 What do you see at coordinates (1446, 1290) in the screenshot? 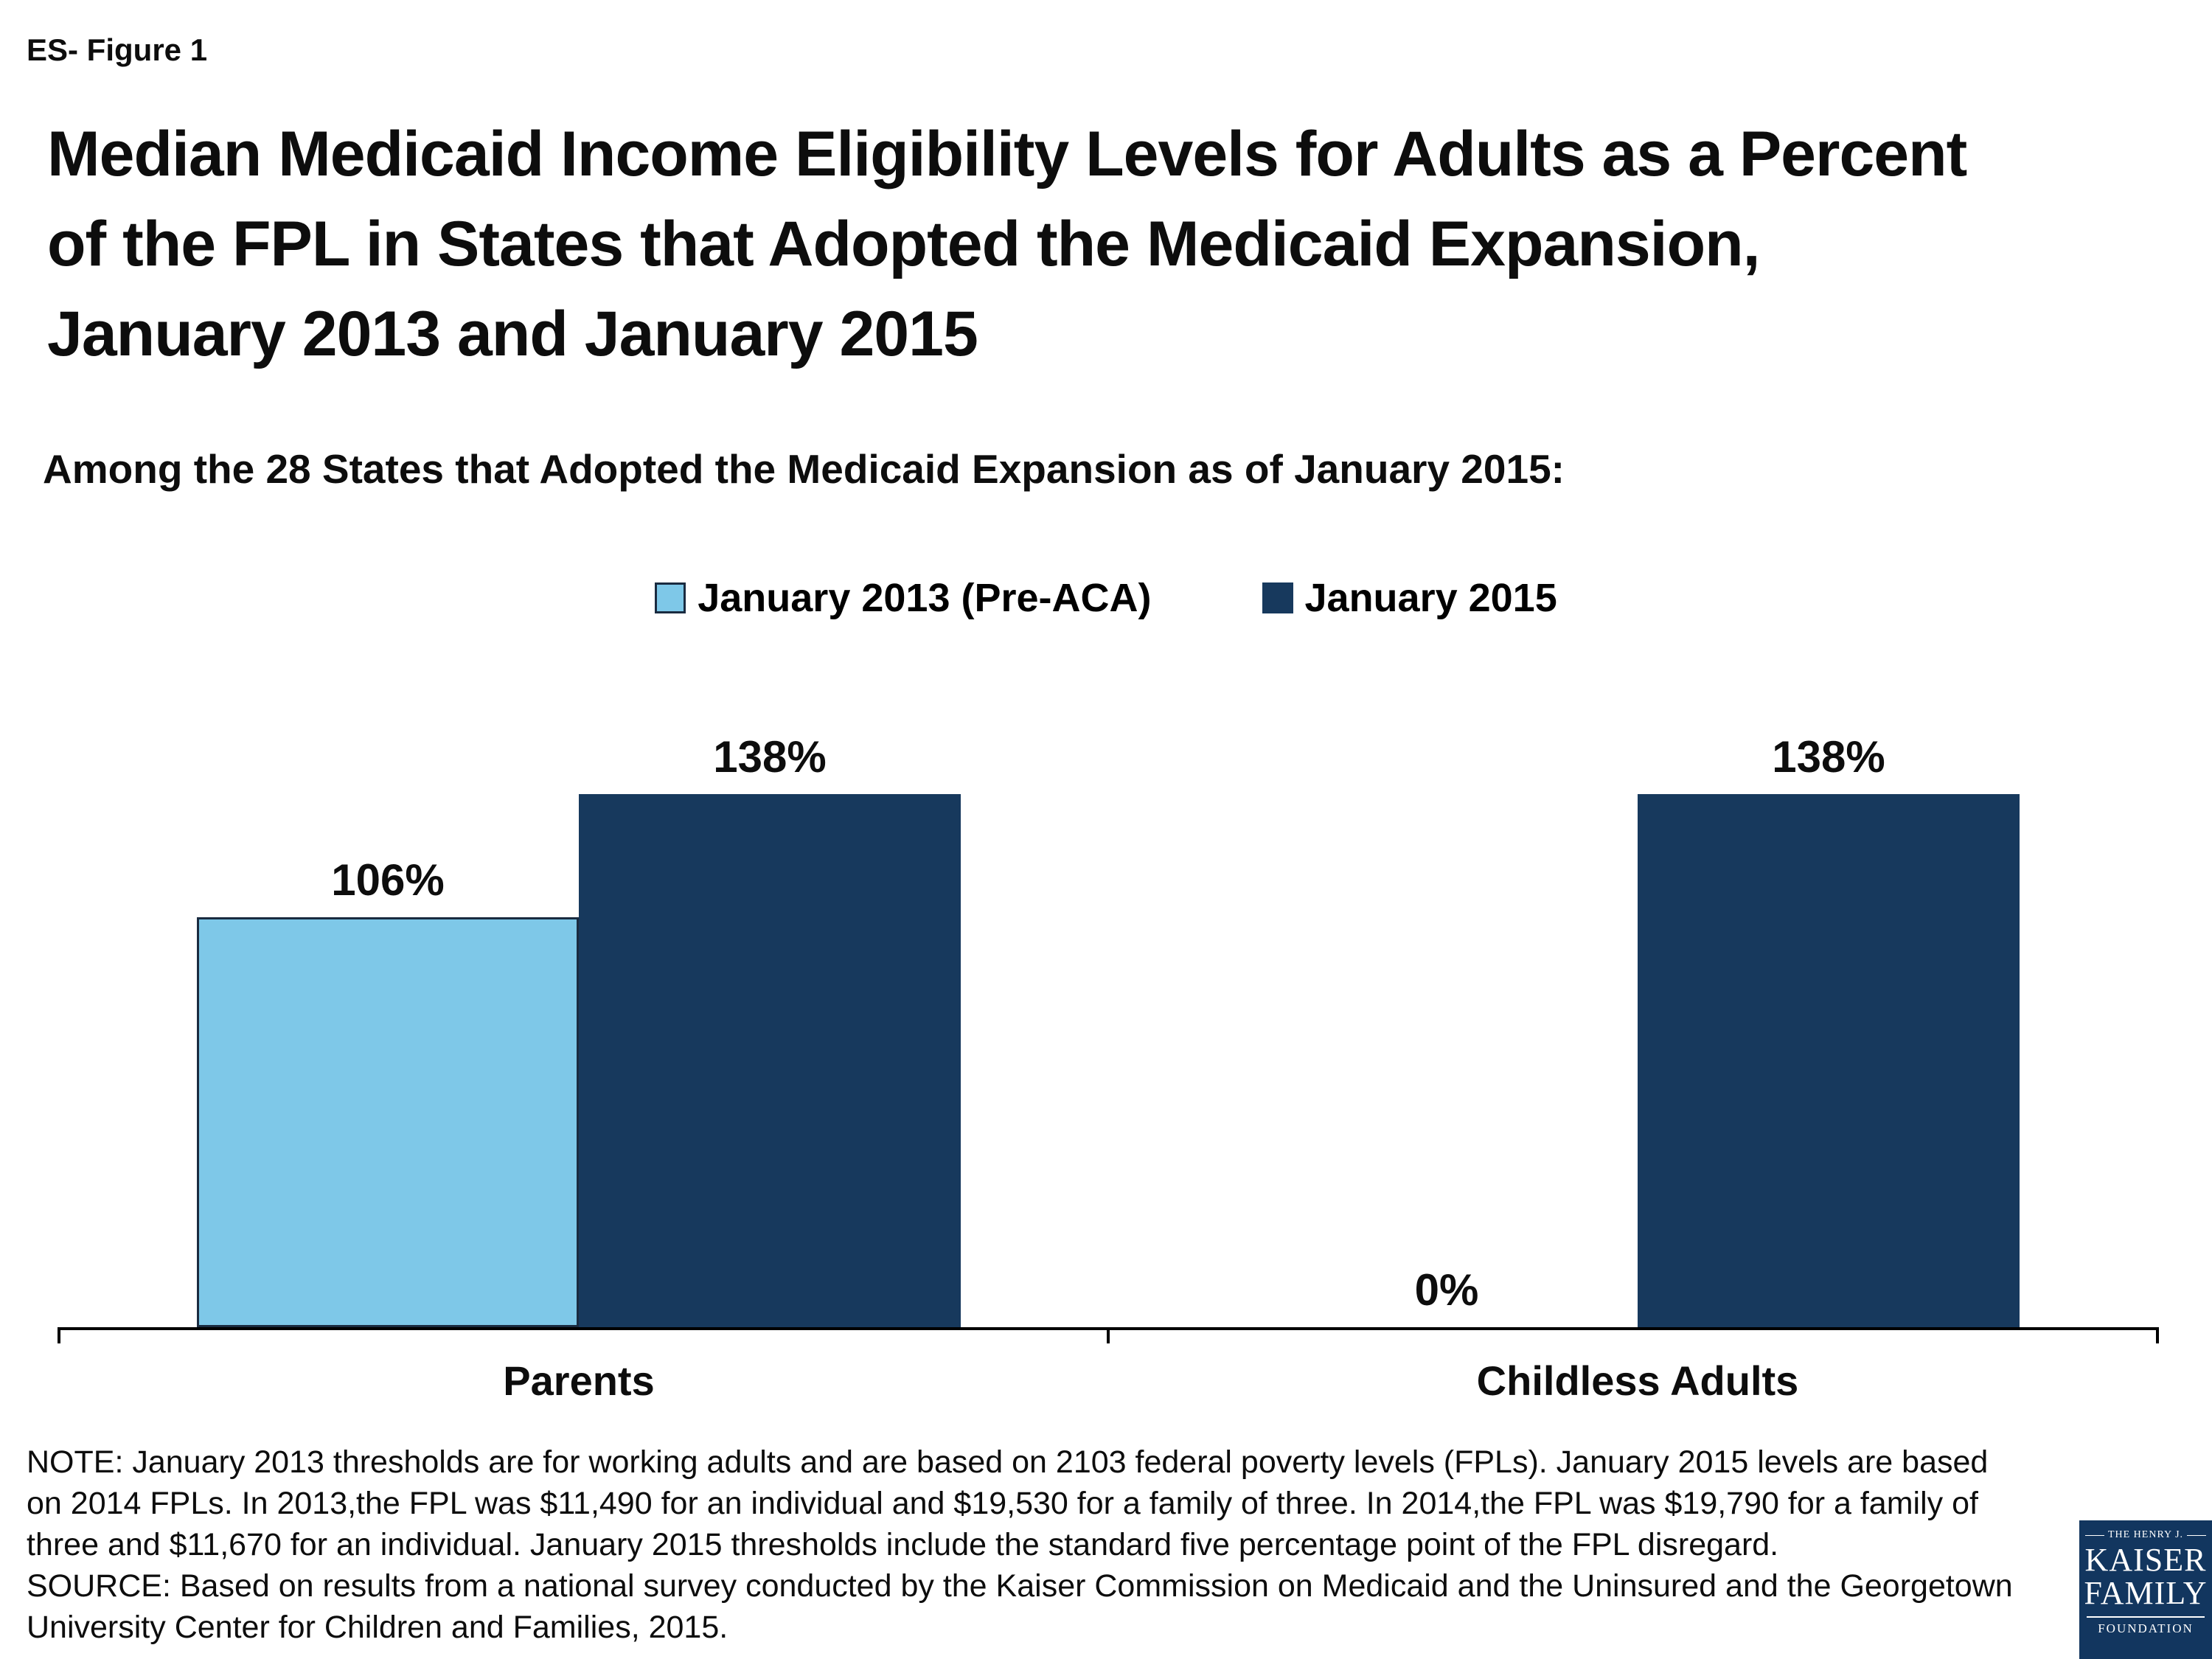
I see `bar-value-label: 0%` at bounding box center [1446, 1290].